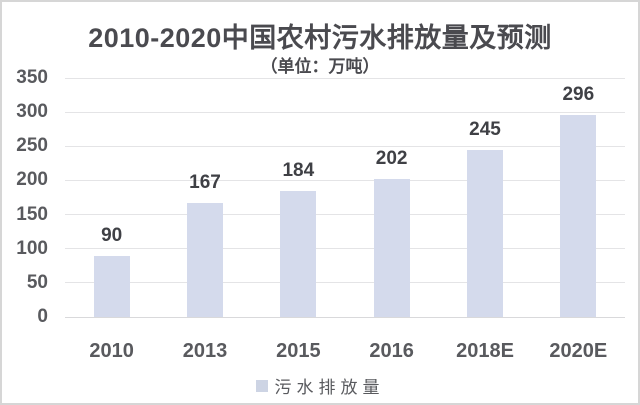  I want to click on legend: 污水排放量, so click(320, 385).